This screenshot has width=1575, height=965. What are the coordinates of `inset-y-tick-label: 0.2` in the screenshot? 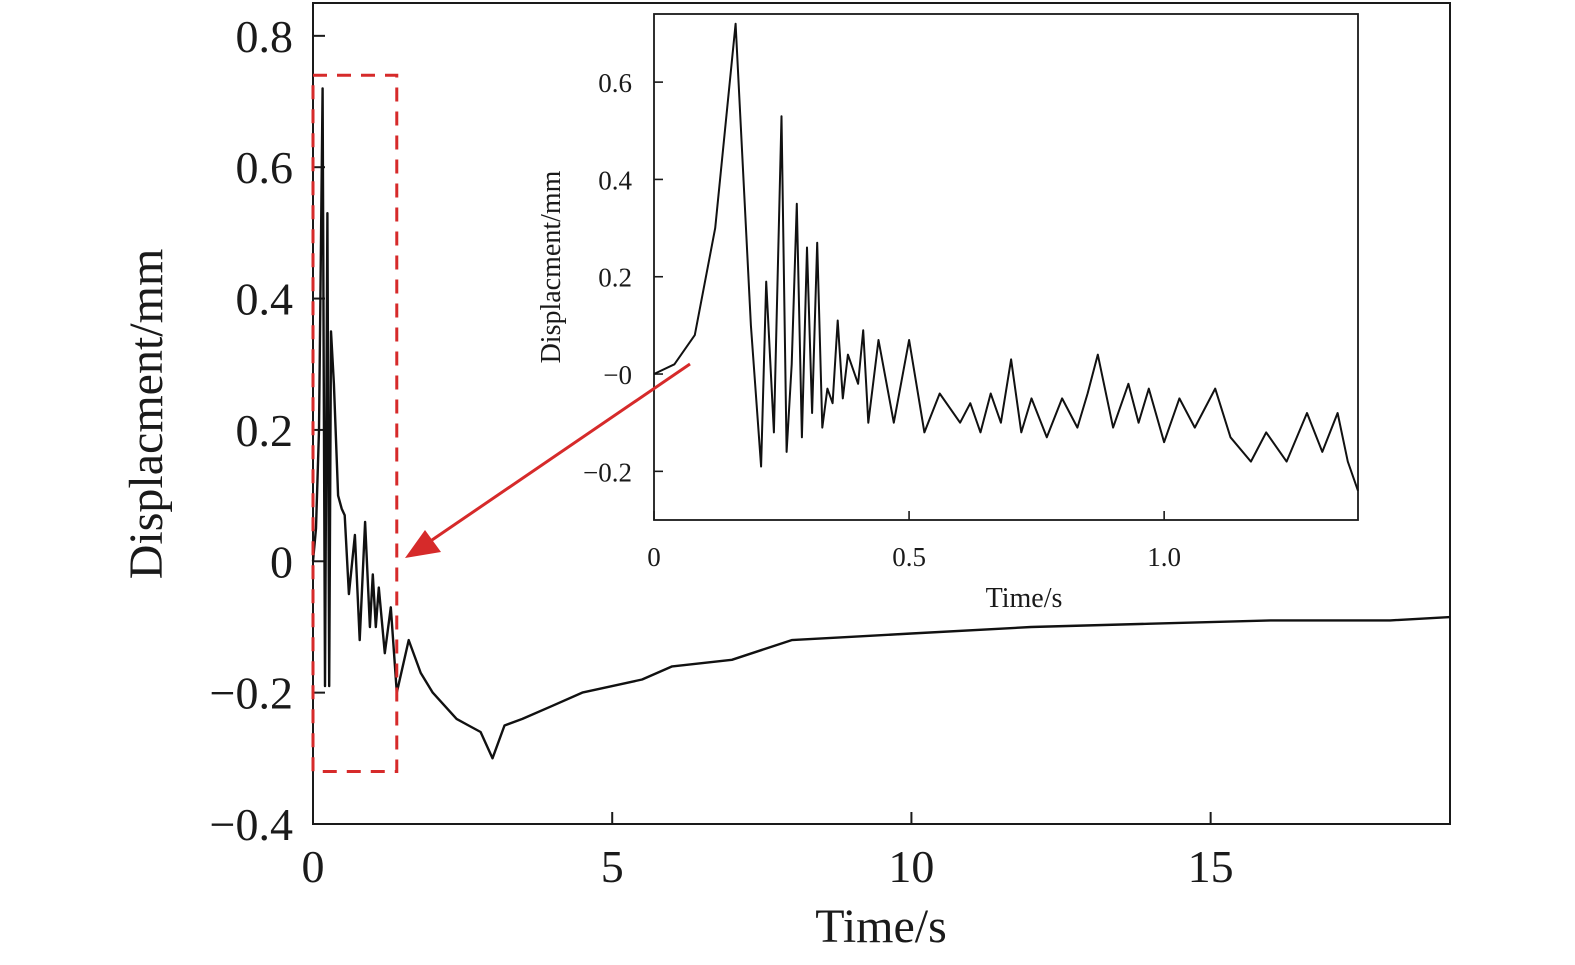 It's located at (615, 278).